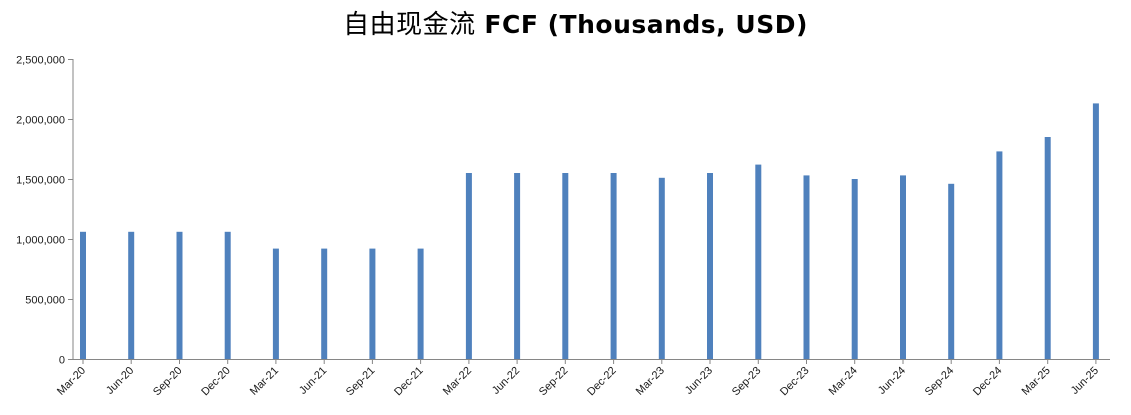 The width and height of the screenshot is (1131, 415). I want to click on x-tick-label: Jun-22, so click(506, 381).